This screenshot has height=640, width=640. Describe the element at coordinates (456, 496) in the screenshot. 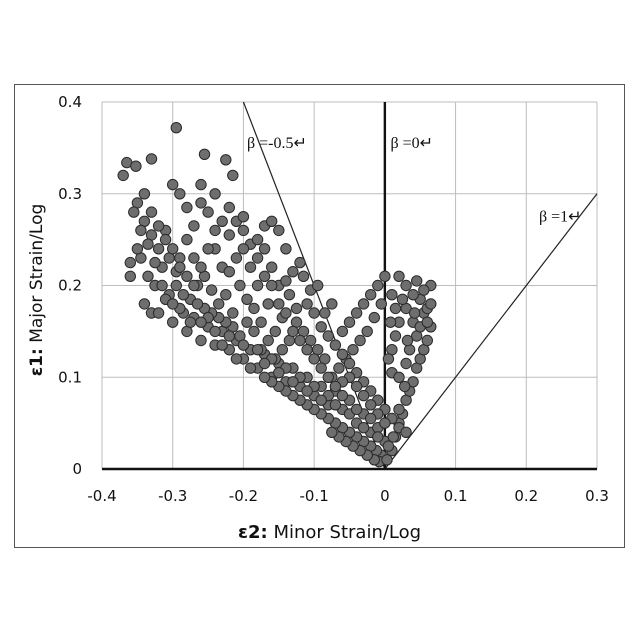

I see `x-tick-label: 0.1` at that location.